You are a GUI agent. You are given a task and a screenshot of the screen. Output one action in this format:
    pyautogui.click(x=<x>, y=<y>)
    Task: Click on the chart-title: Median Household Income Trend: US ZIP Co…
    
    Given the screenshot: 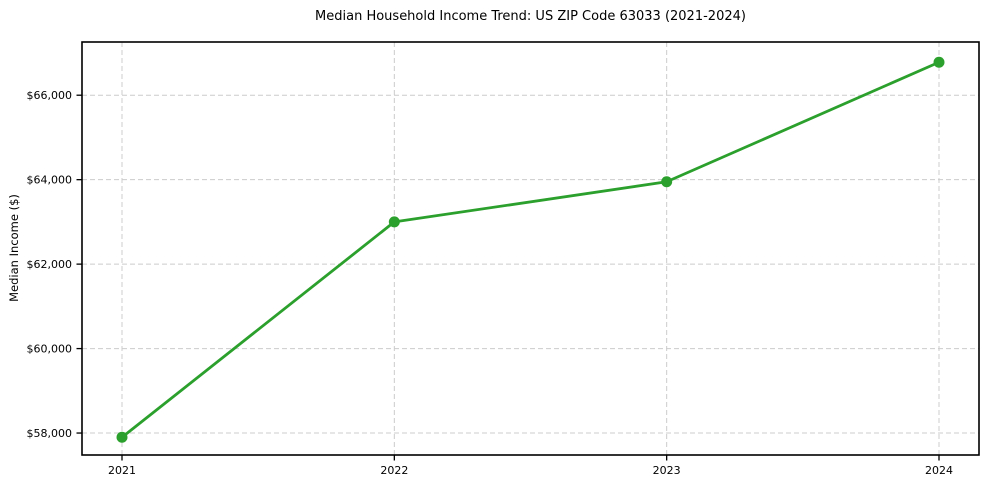 What is the action you would take?
    pyautogui.click(x=530, y=16)
    